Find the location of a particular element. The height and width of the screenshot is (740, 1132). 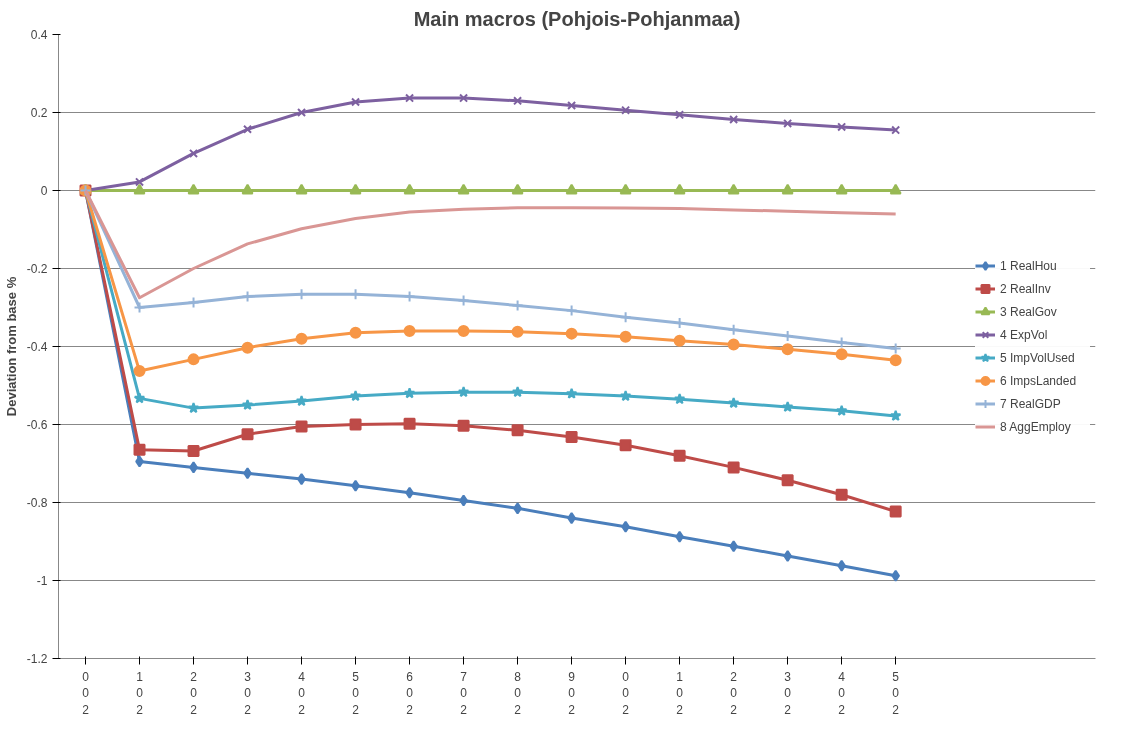

legend-label: 4 ExpVol is located at coordinates (1024, 334).